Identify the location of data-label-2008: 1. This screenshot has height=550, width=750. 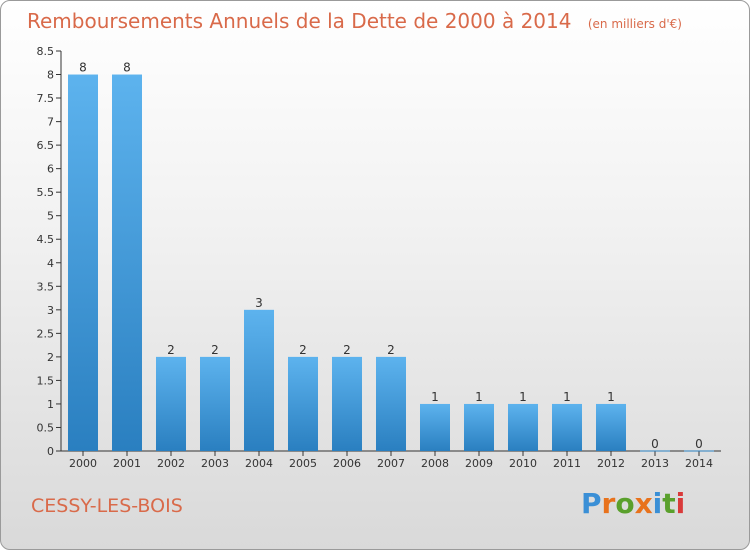
(435, 397).